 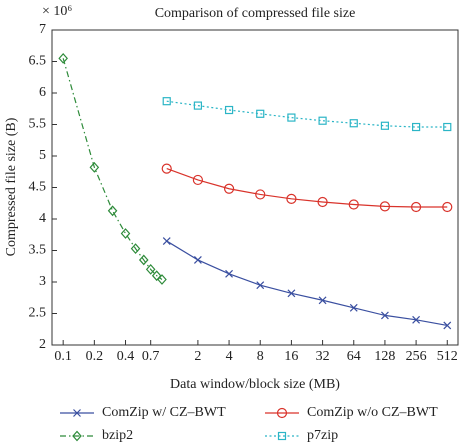 What do you see at coordinates (291, 356) in the screenshot?
I see `x-tick-label: 16` at bounding box center [291, 356].